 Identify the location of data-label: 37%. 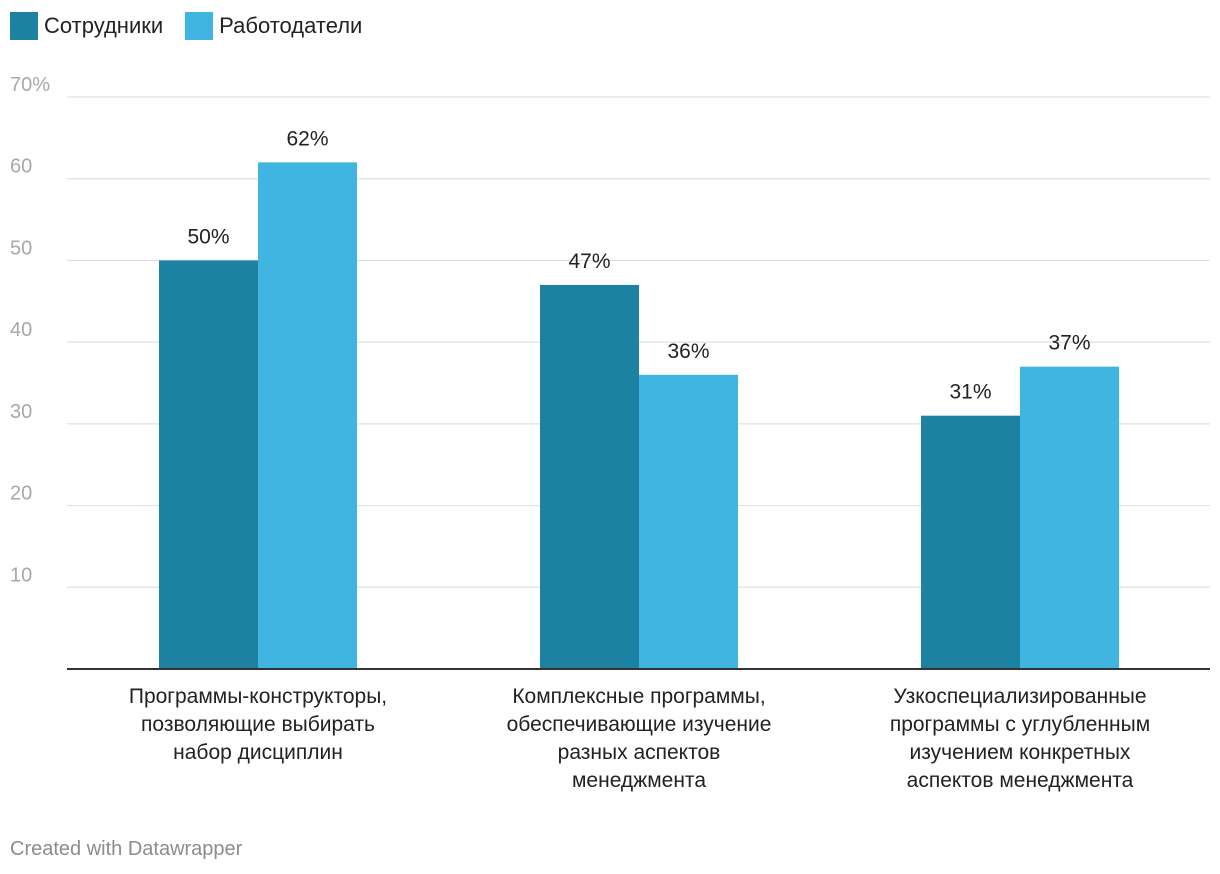
(1069, 343).